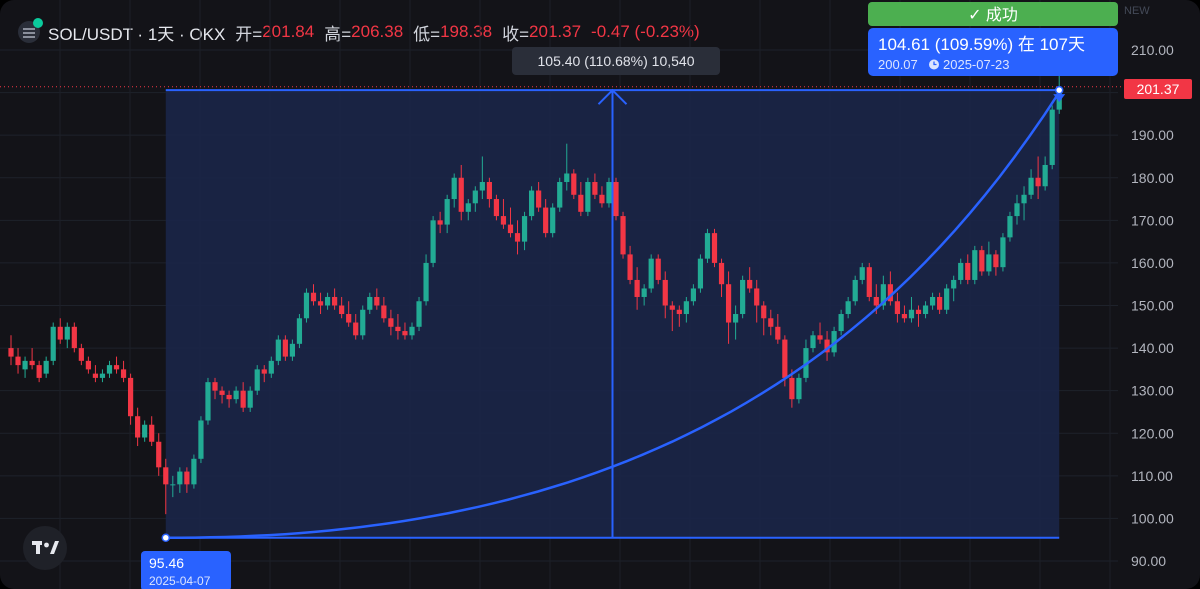  I want to click on tradingview-logo-icon, so click(45, 548).